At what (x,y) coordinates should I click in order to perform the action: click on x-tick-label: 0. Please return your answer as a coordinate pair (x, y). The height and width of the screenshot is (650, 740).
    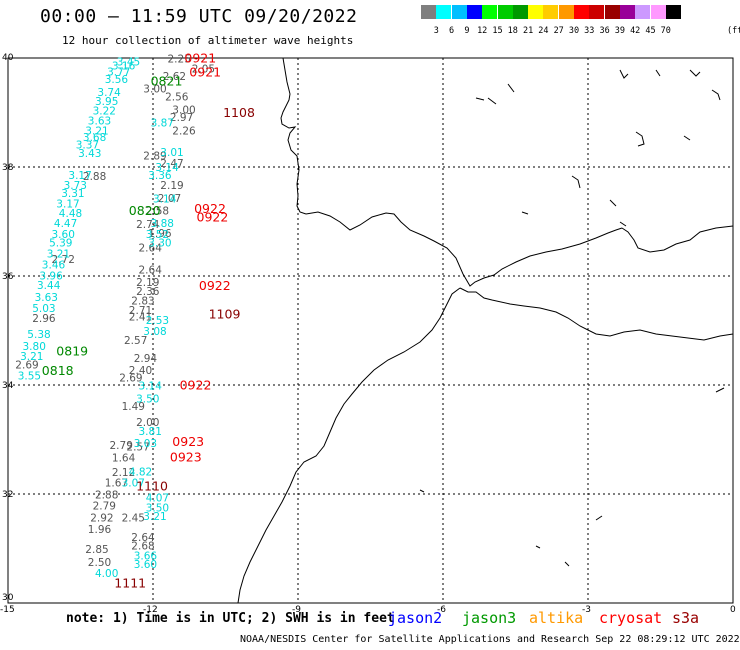
    Looking at the image, I should click on (733, 610).